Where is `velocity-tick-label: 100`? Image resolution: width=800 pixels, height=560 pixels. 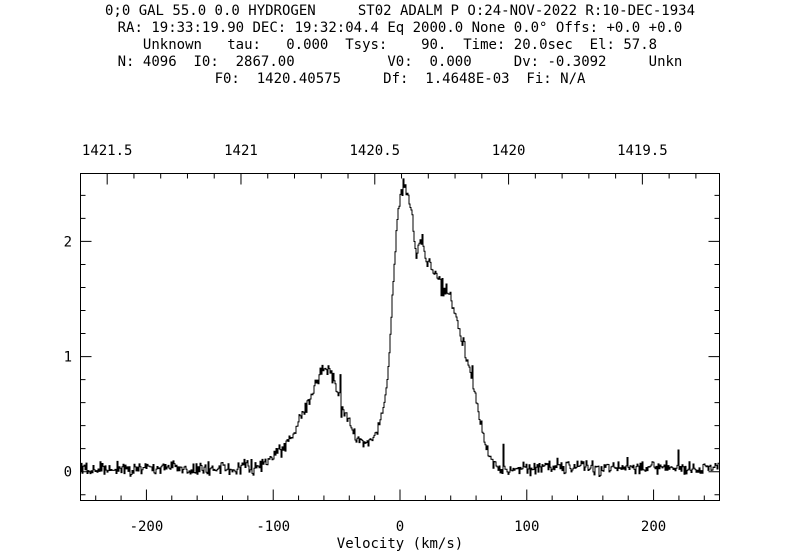 velocity-tick-label: 100 is located at coordinates (526, 527).